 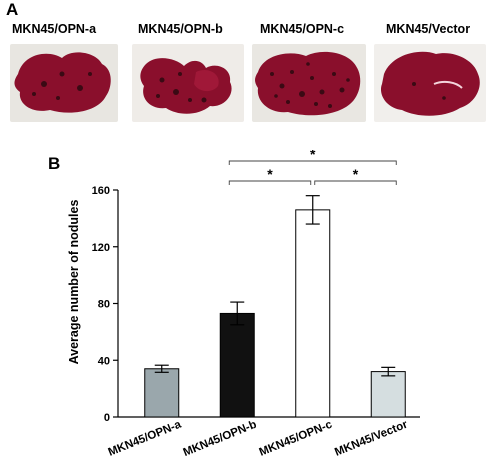 What do you see at coordinates (180, 29) in the screenshot?
I see `photo-label-opn-b: MKN45/OPN-b` at bounding box center [180, 29].